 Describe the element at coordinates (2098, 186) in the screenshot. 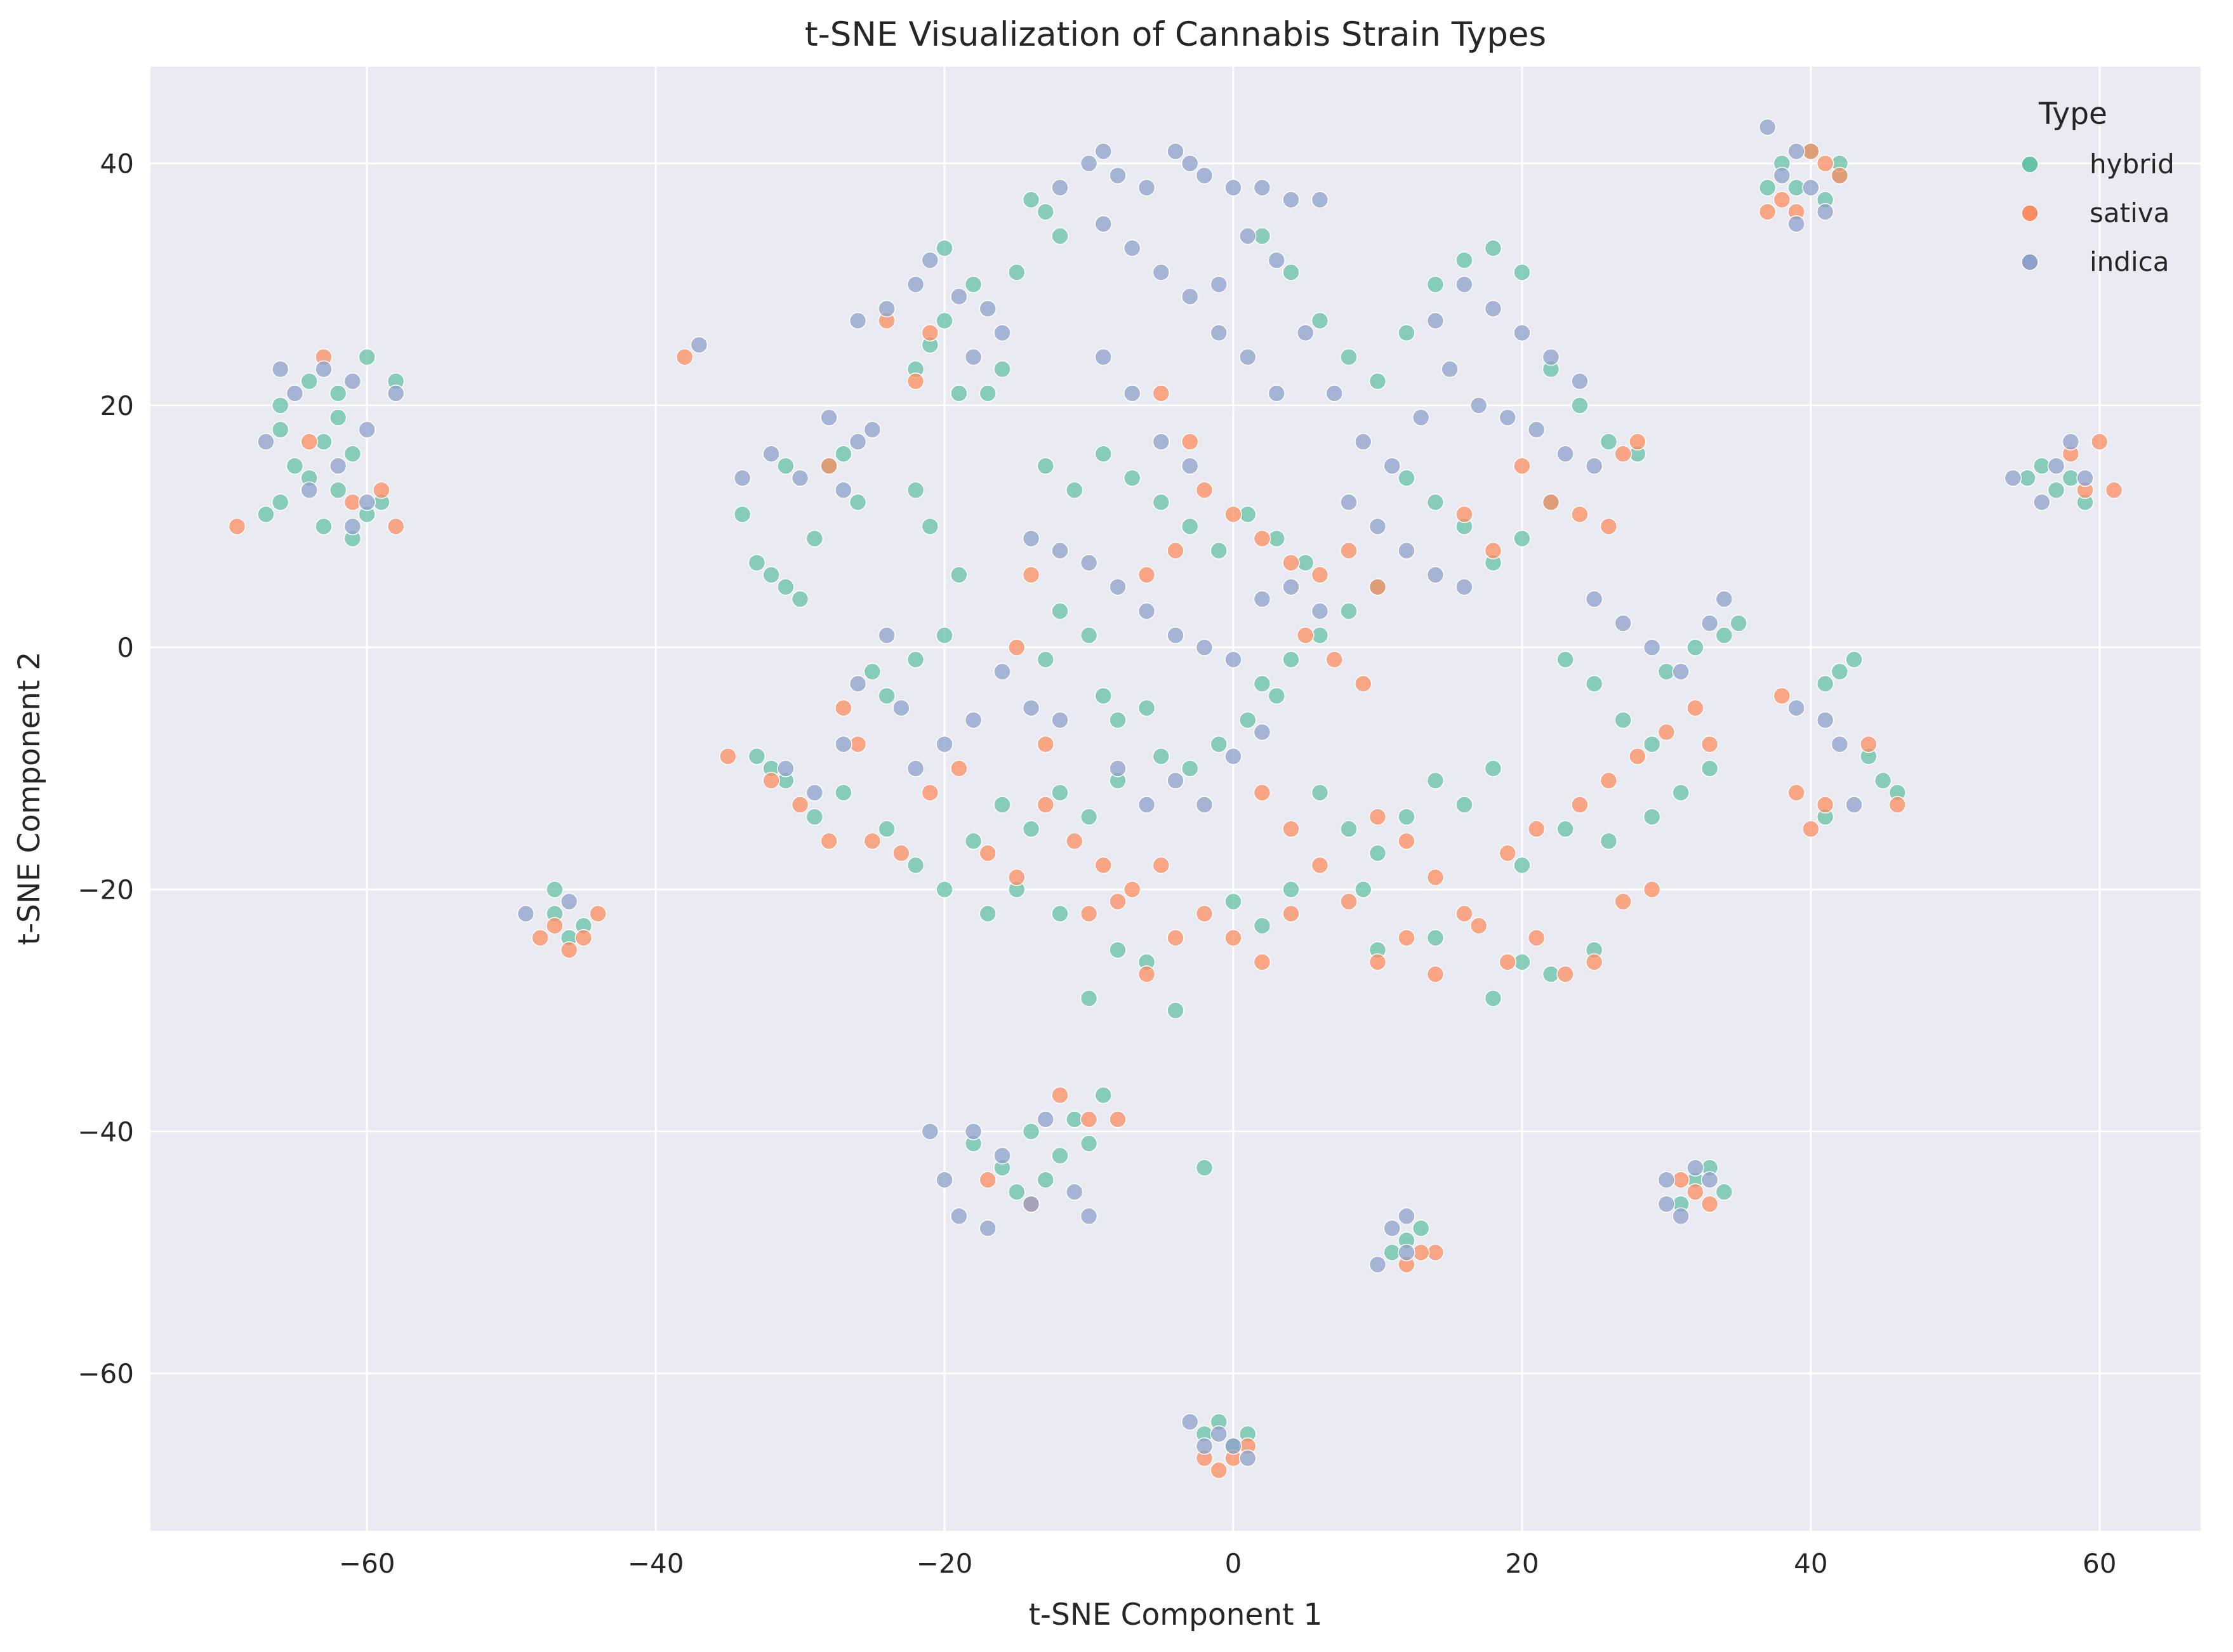

I see `legend: Type hybrid sativa indica` at that location.